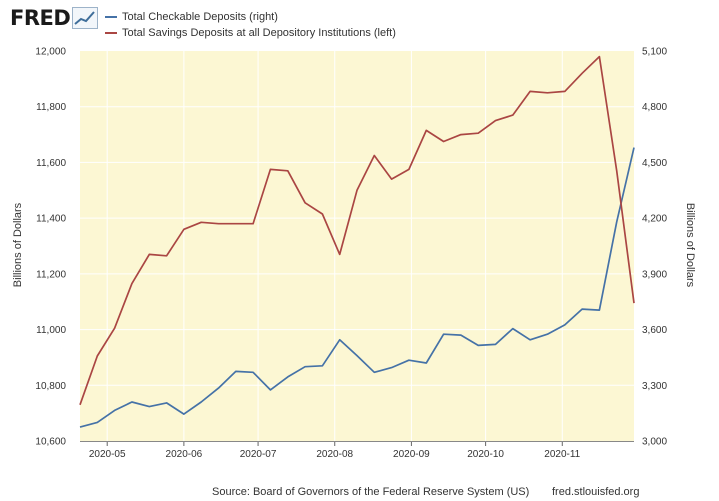 The image size is (719, 501). What do you see at coordinates (50, 386) in the screenshot?
I see `y-tick-label-left: 10,800` at bounding box center [50, 386].